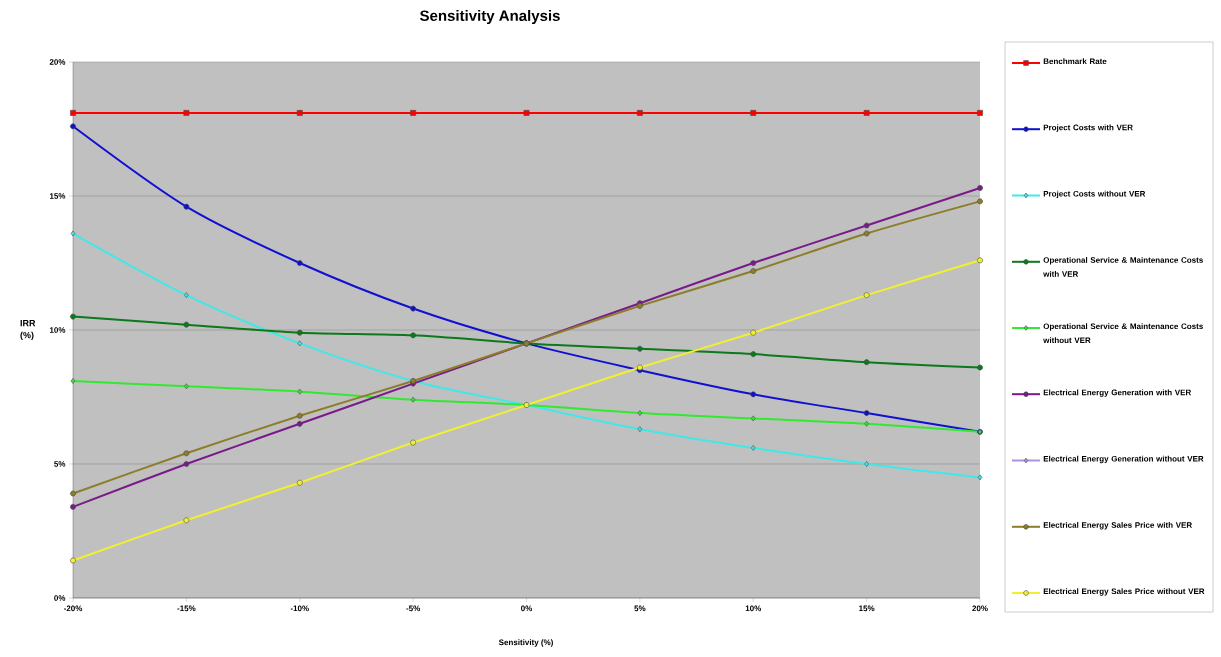  Describe the element at coordinates (1123, 266) in the screenshot. I see `legend-label: Operational Service & Maintenance Costs with VER` at that location.